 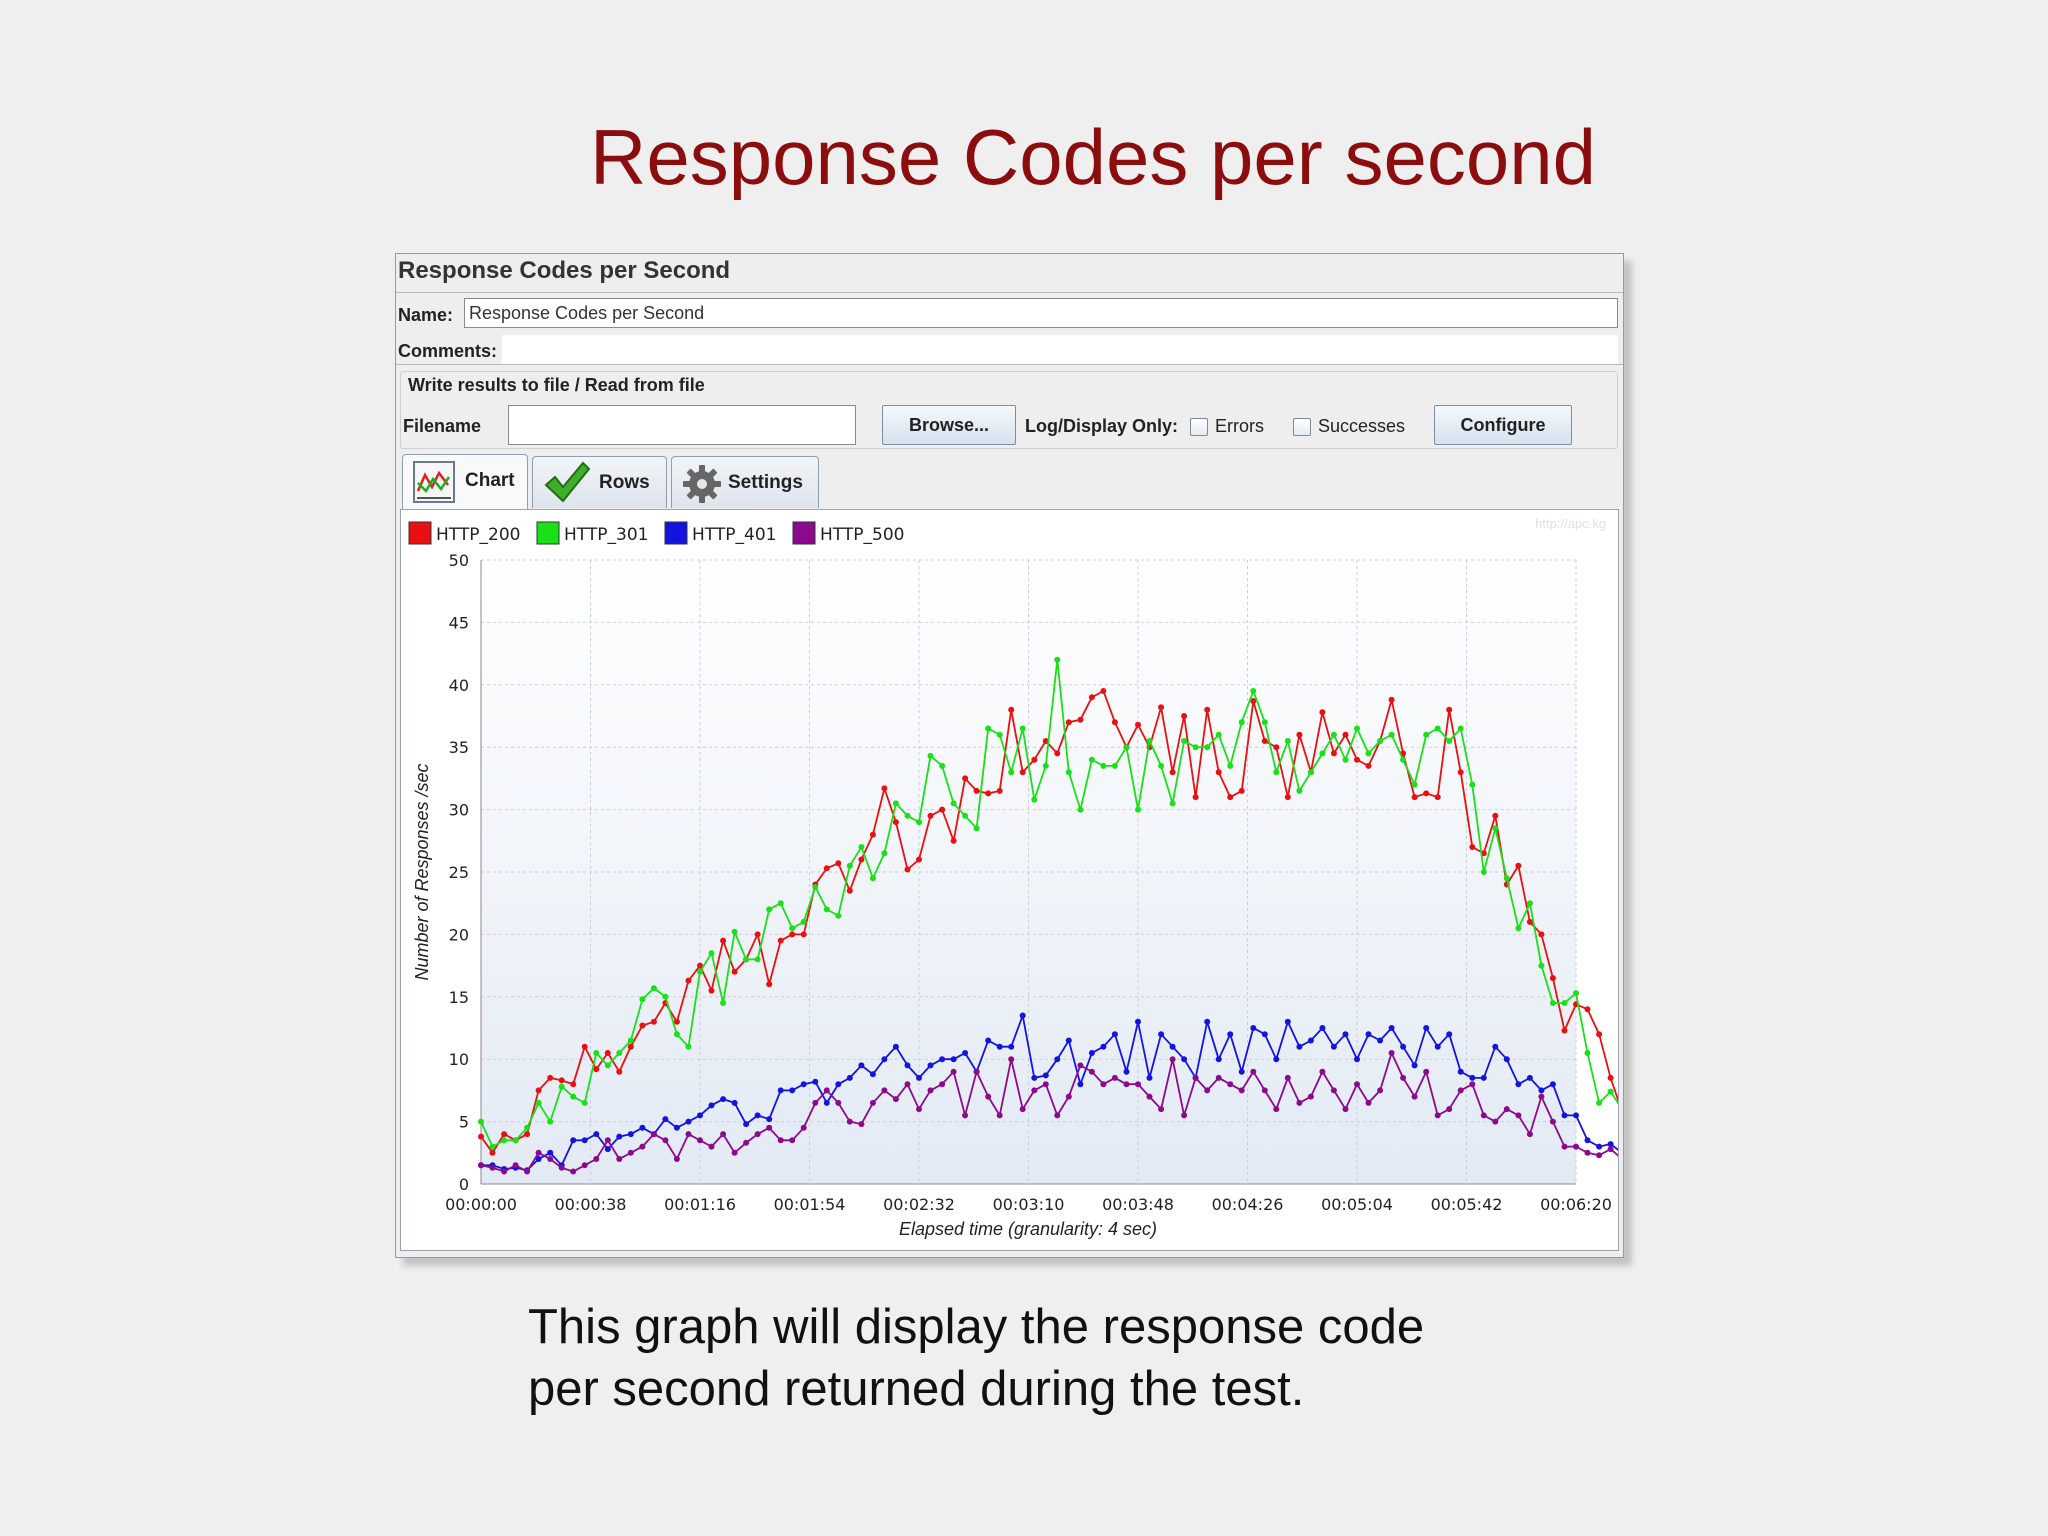 What do you see at coordinates (465, 482) in the screenshot?
I see `tab-chart: Chart` at bounding box center [465, 482].